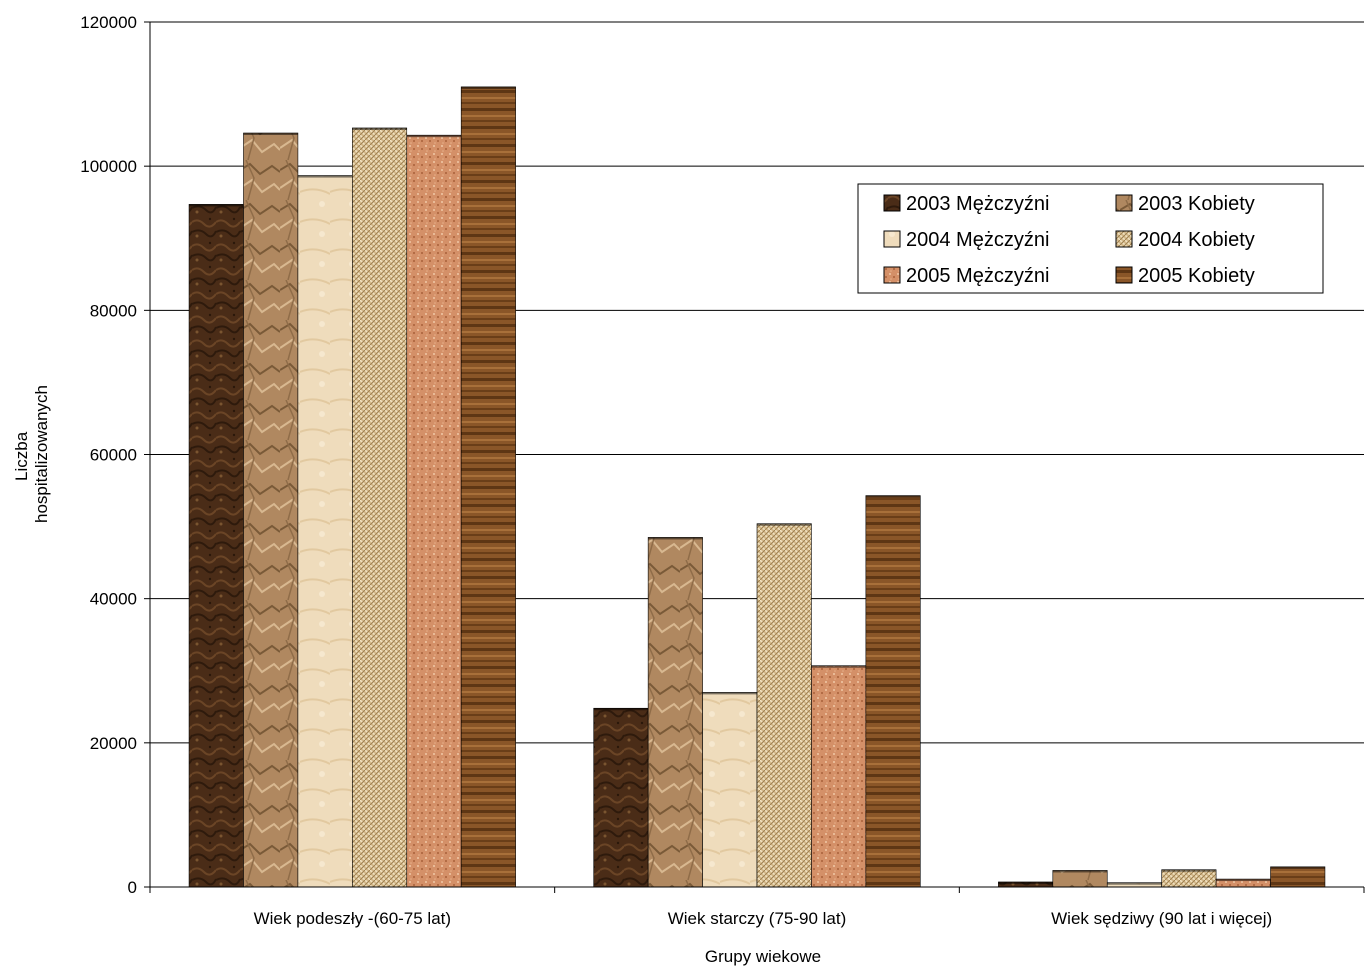 The height and width of the screenshot is (968, 1366). I want to click on x-axis-title: Grupy wiekowe, so click(763, 956).